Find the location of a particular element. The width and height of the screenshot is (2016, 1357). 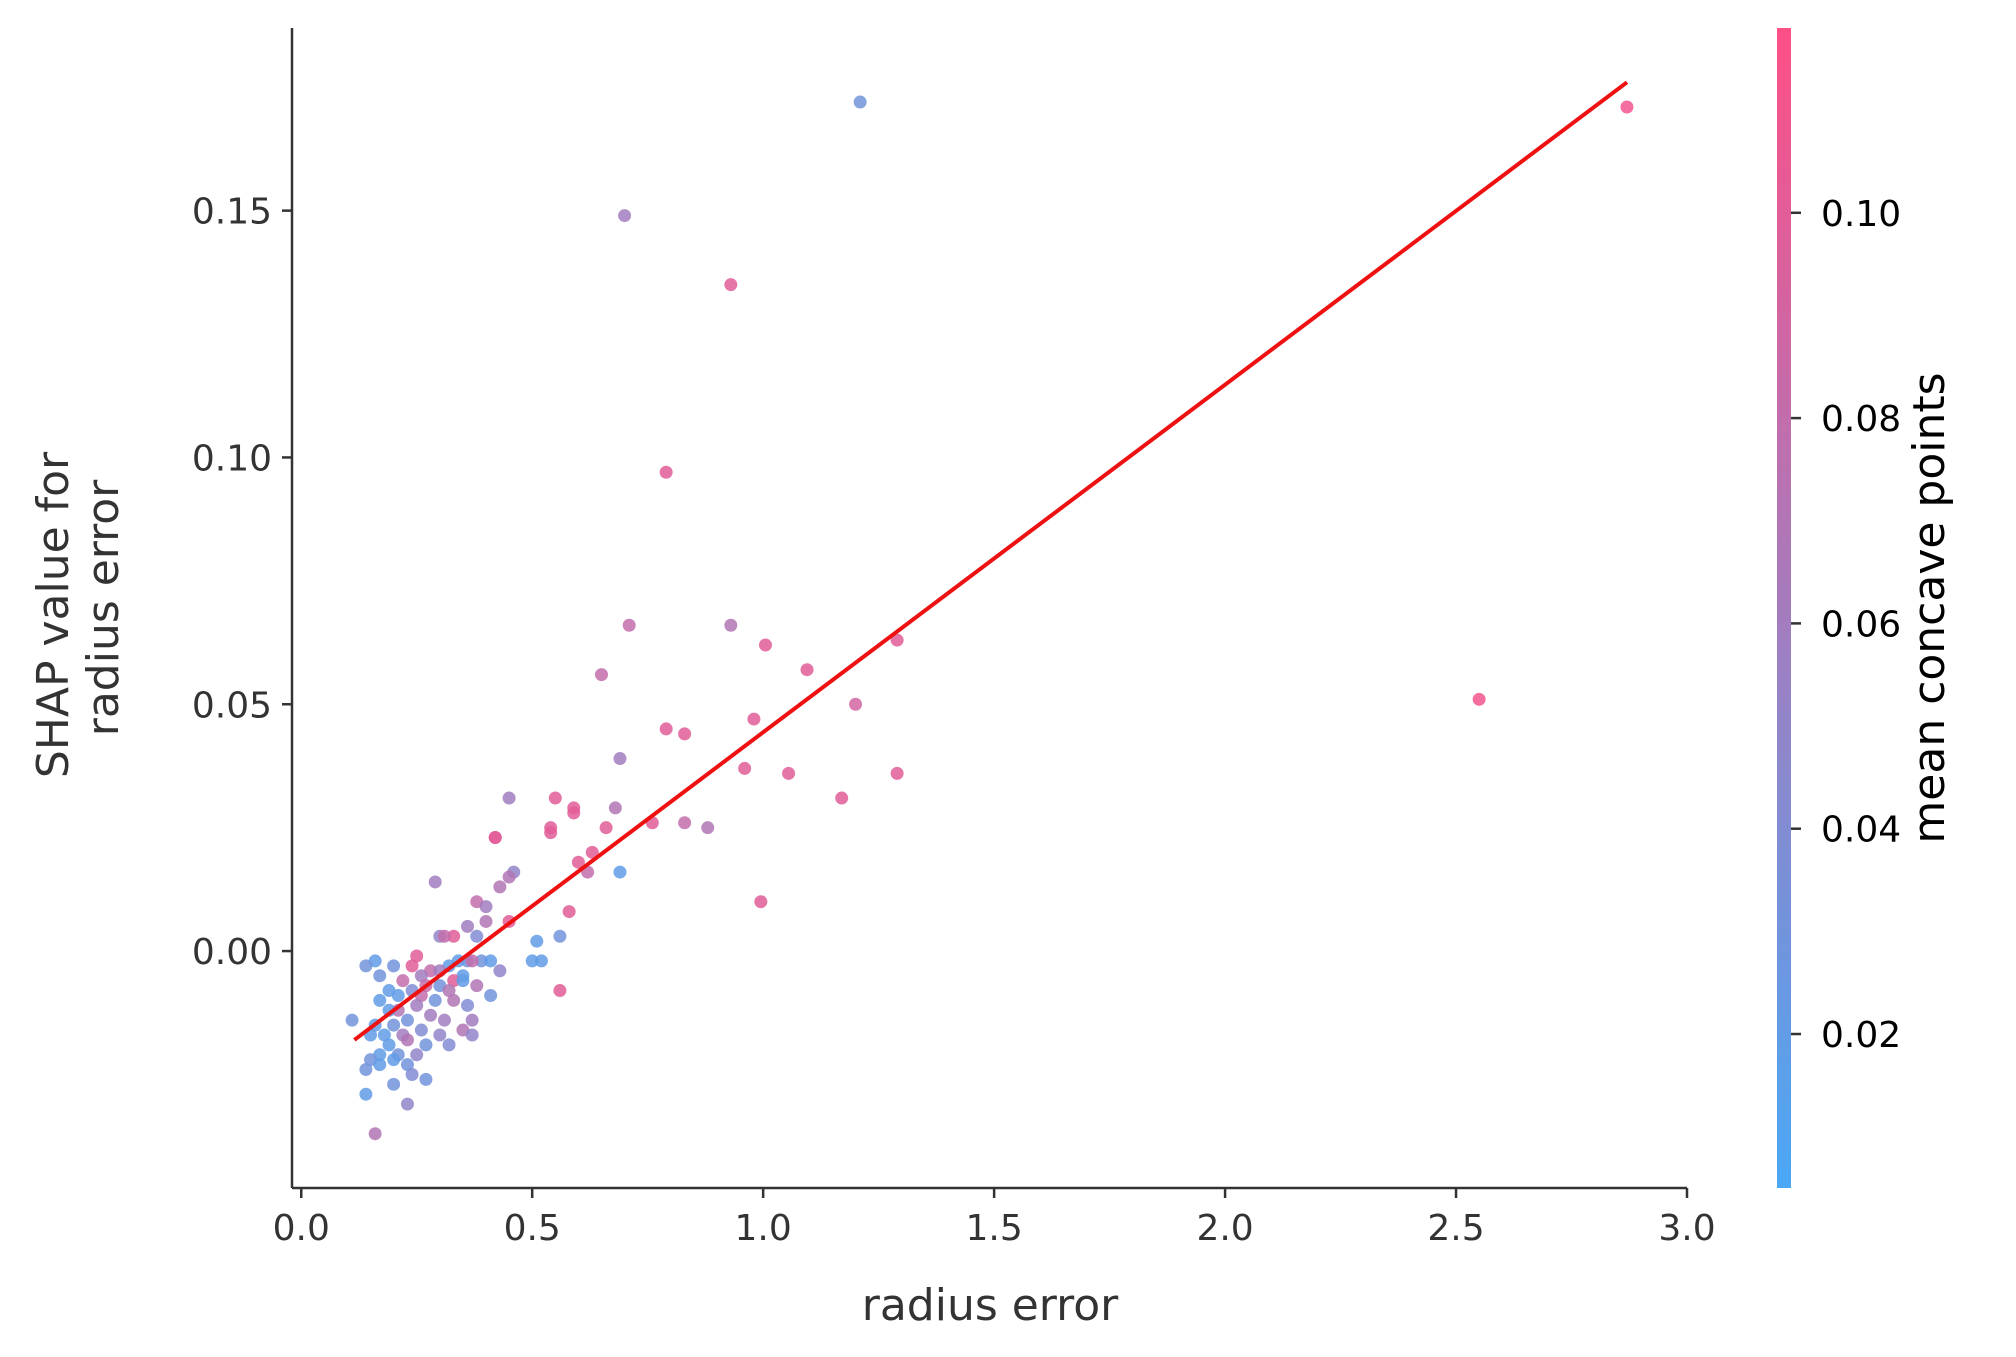

x-tick-label: 0.0 is located at coordinates (301, 1228).